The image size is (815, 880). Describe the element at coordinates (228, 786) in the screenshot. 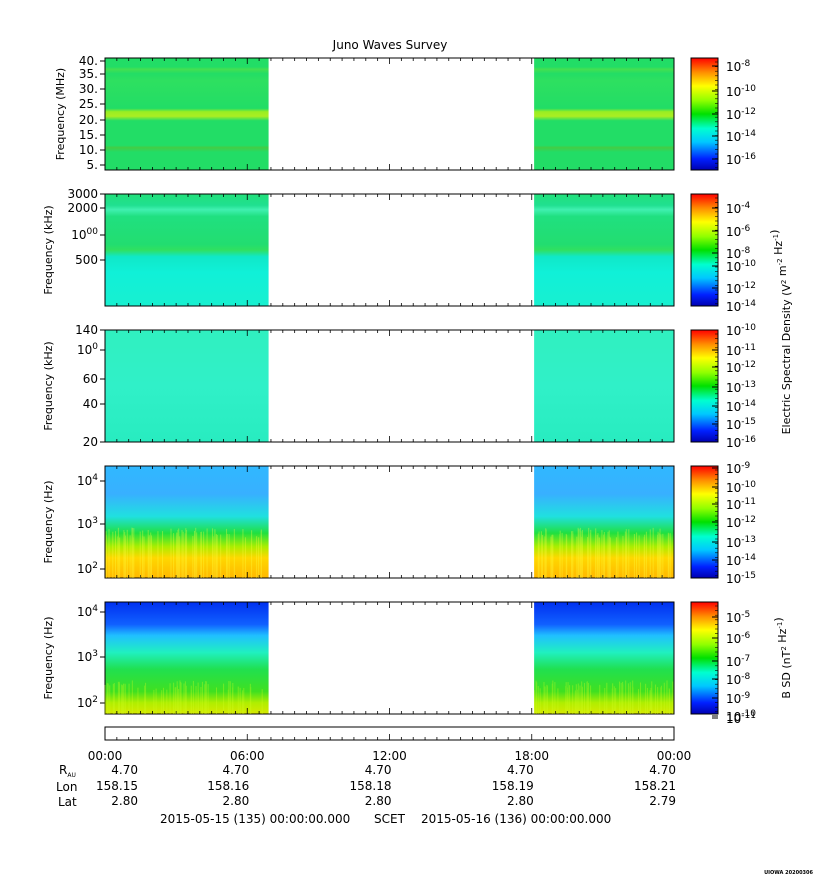

I see `ephem-value: 158.16` at that location.